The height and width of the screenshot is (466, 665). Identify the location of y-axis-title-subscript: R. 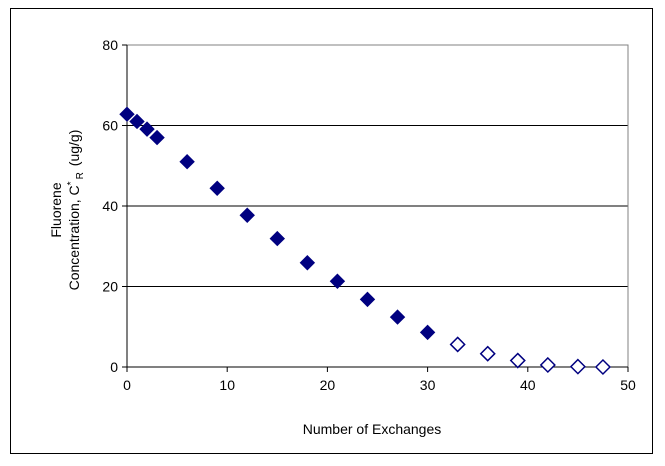
(80, 175).